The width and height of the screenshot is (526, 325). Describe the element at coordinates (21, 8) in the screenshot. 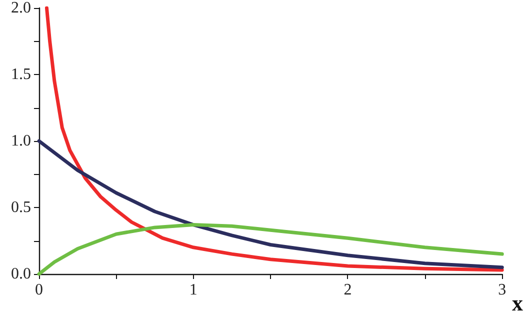

I see `y-tick-label: 2.0` at that location.